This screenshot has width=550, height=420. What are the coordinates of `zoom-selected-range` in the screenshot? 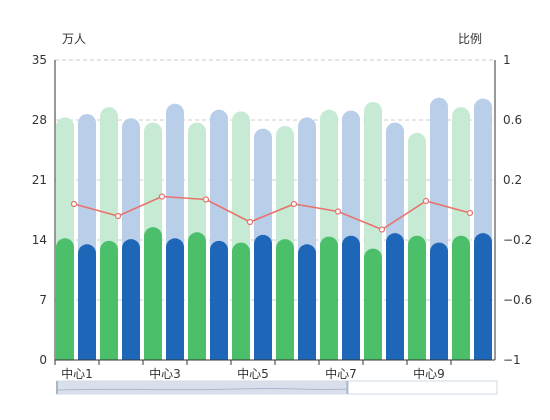 It's located at (202, 387).